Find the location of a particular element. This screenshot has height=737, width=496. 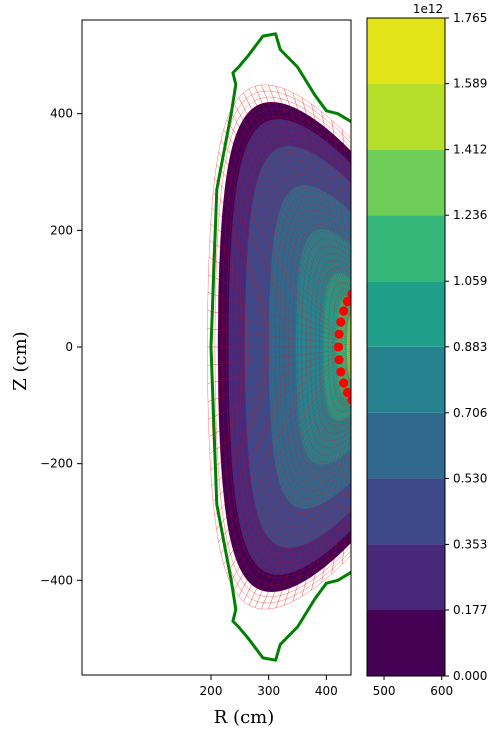

x-tick-label: 600 is located at coordinates (441, 691).